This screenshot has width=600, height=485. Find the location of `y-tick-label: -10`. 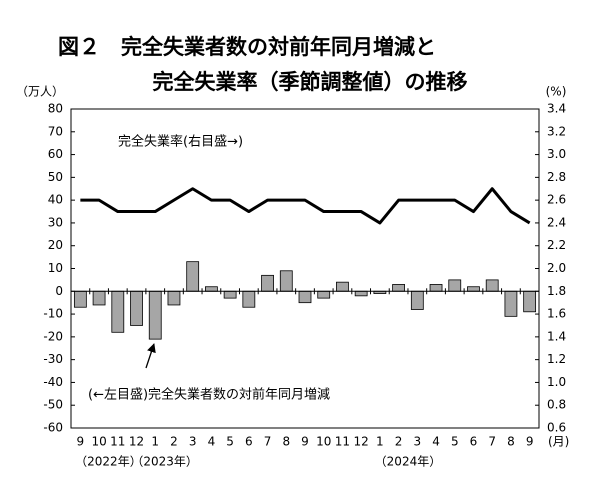

y-tick-label: -10 is located at coordinates (53, 314).